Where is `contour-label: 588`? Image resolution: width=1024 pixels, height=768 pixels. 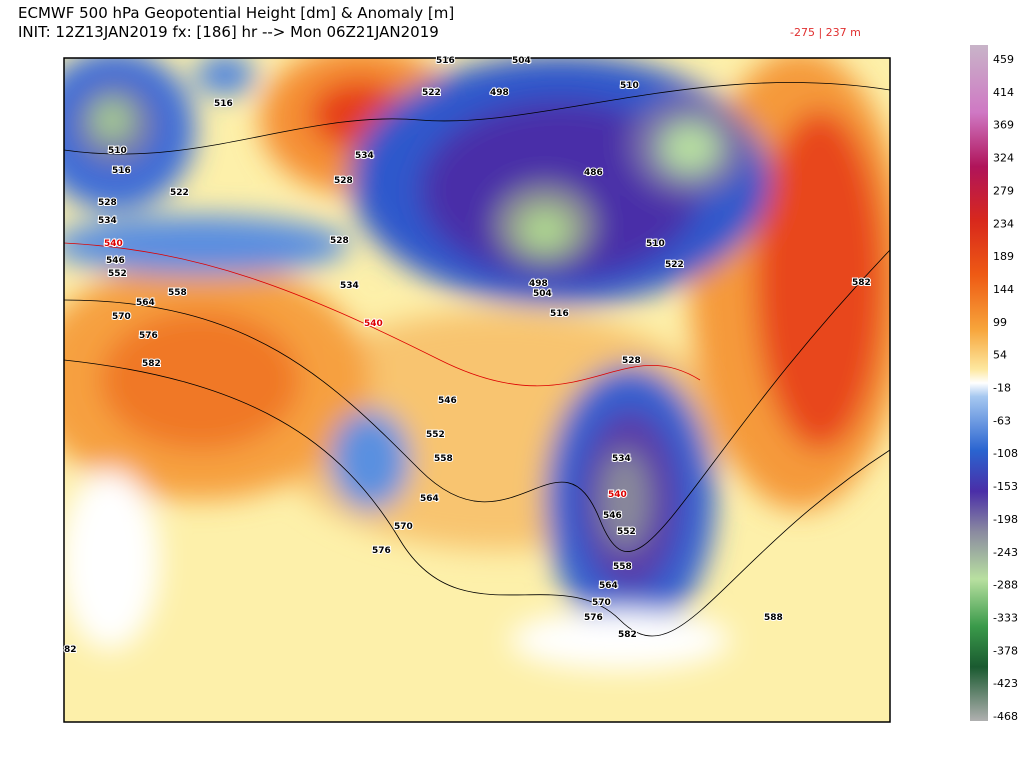
contour-label: 588 is located at coordinates (773, 618).